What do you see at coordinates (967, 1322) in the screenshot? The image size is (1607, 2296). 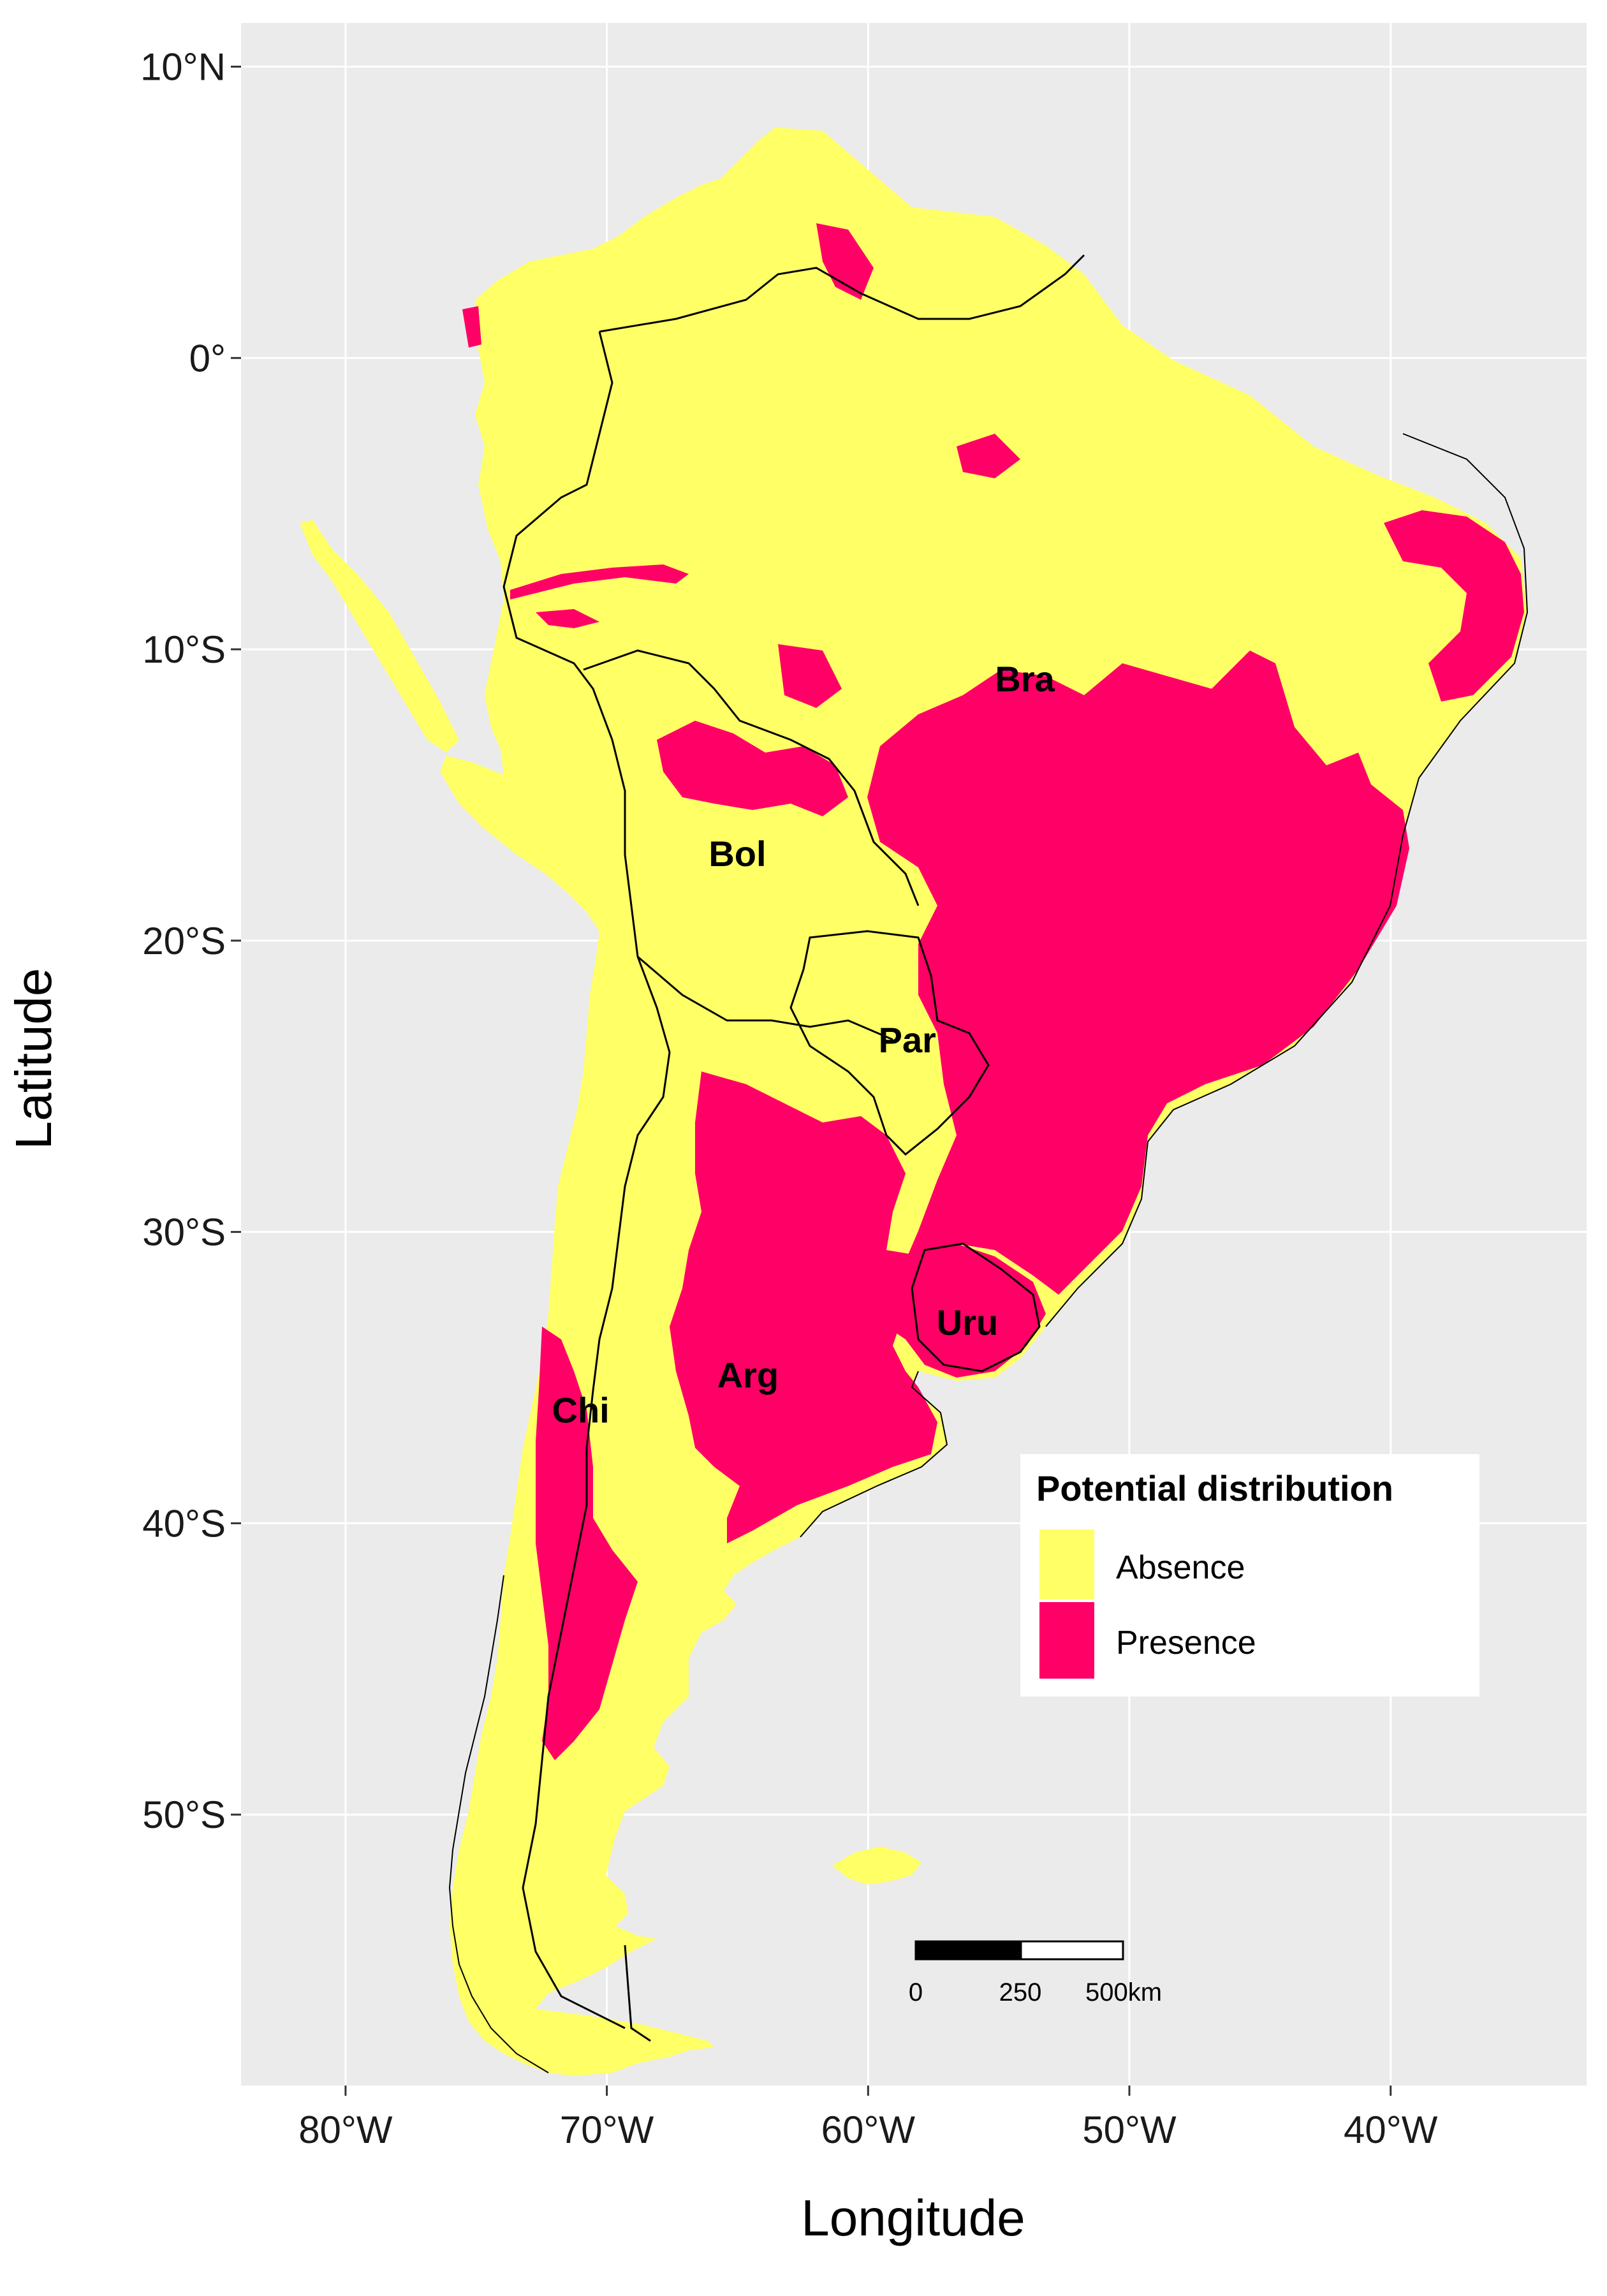 I see `country-label-uru: Uru` at bounding box center [967, 1322].